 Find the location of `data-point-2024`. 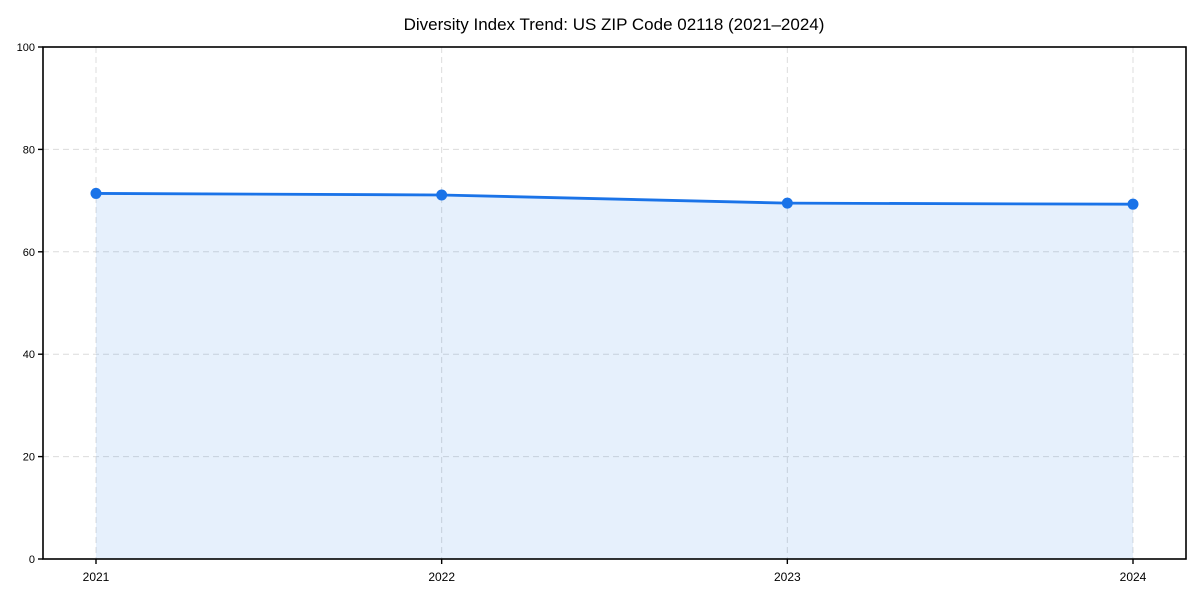

data-point-2024 is located at coordinates (1133, 204).